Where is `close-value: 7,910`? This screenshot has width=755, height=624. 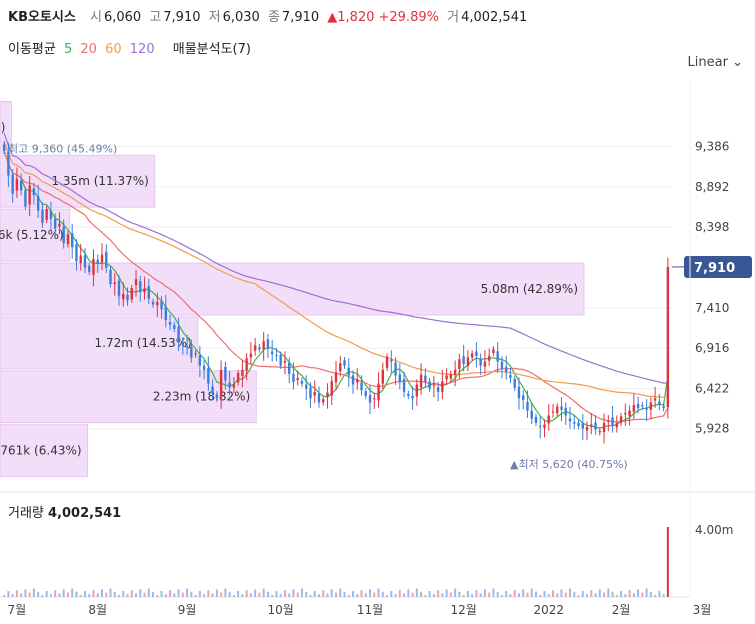 close-value: 7,910 is located at coordinates (300, 17).